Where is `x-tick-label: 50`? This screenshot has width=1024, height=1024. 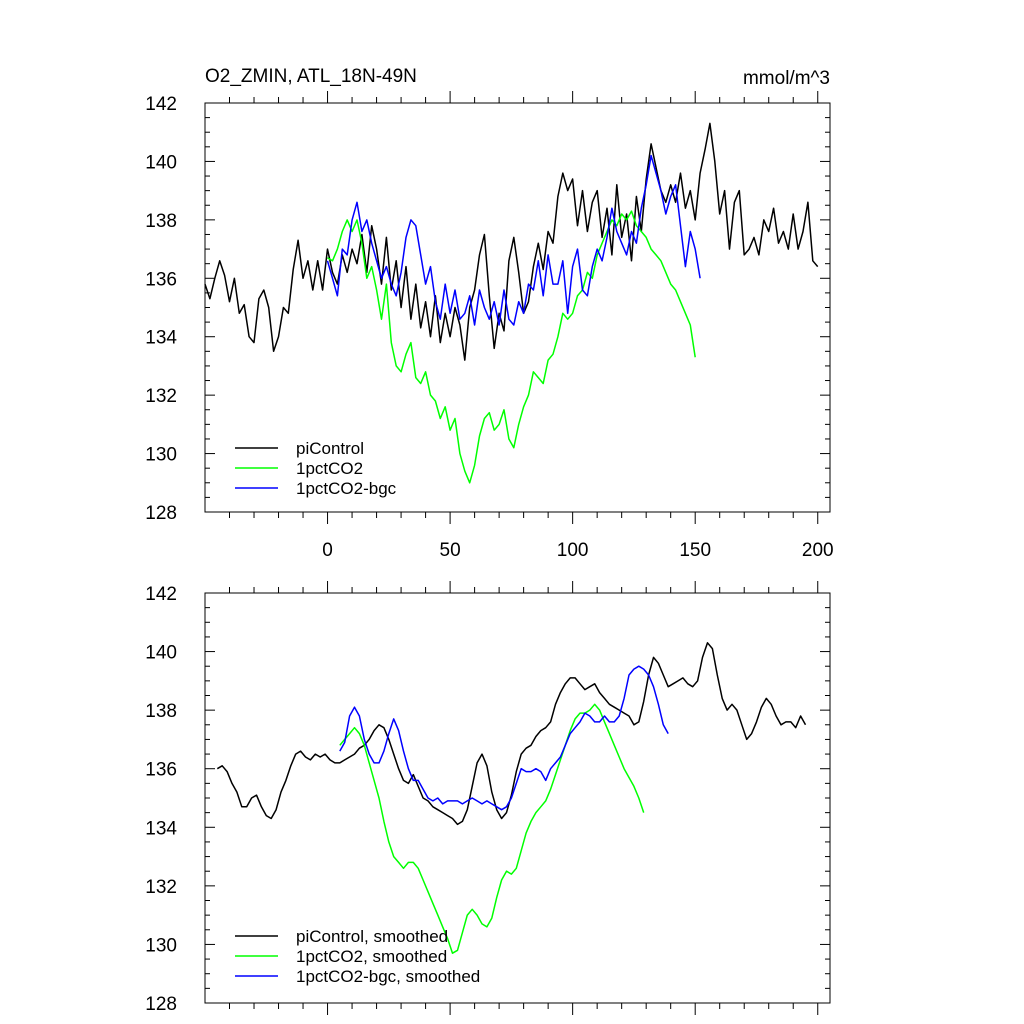 x-tick-label: 50 is located at coordinates (450, 550).